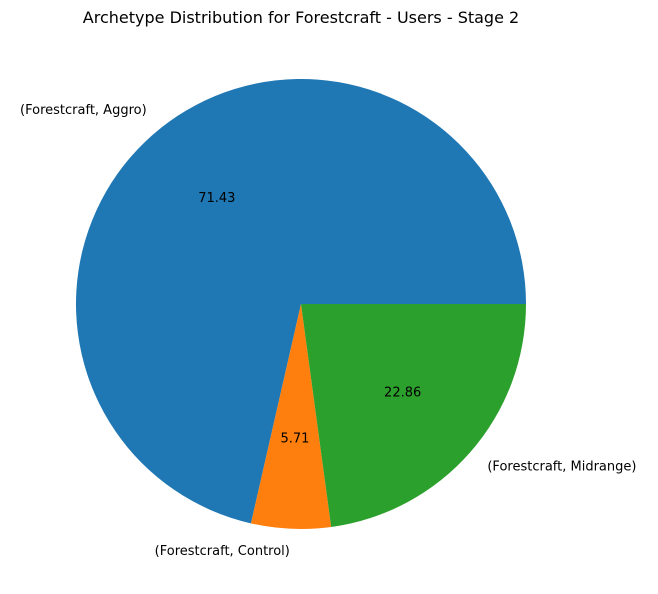  I want to click on category-label-forestcraft-aggro: (Forestcraft, Aggro), so click(83, 110).